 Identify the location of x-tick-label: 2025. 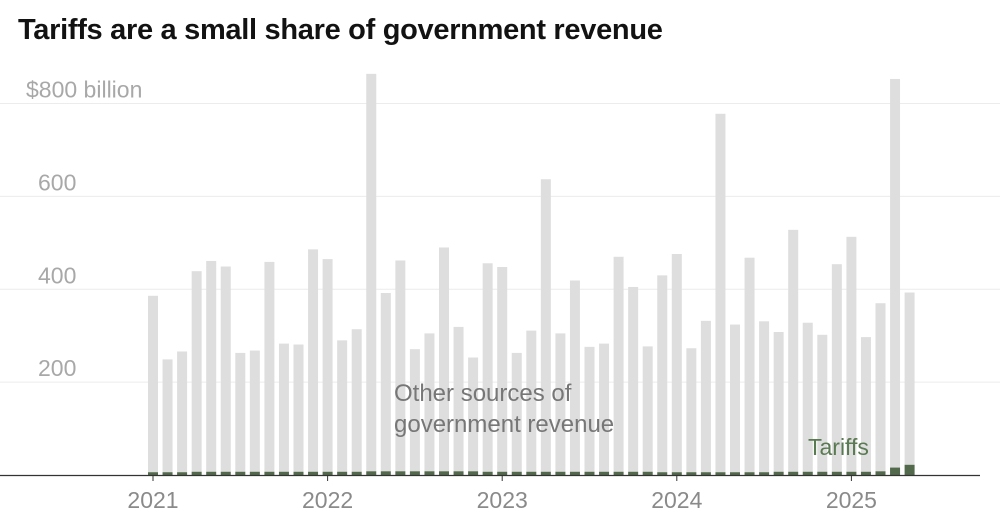
(851, 500).